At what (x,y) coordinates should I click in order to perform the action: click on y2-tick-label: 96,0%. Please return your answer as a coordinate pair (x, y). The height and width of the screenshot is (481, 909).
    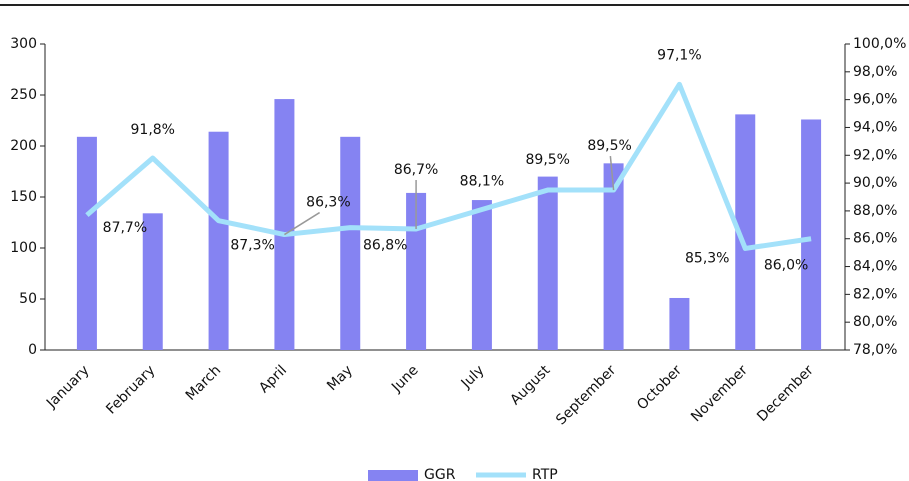
    Looking at the image, I should click on (875, 100).